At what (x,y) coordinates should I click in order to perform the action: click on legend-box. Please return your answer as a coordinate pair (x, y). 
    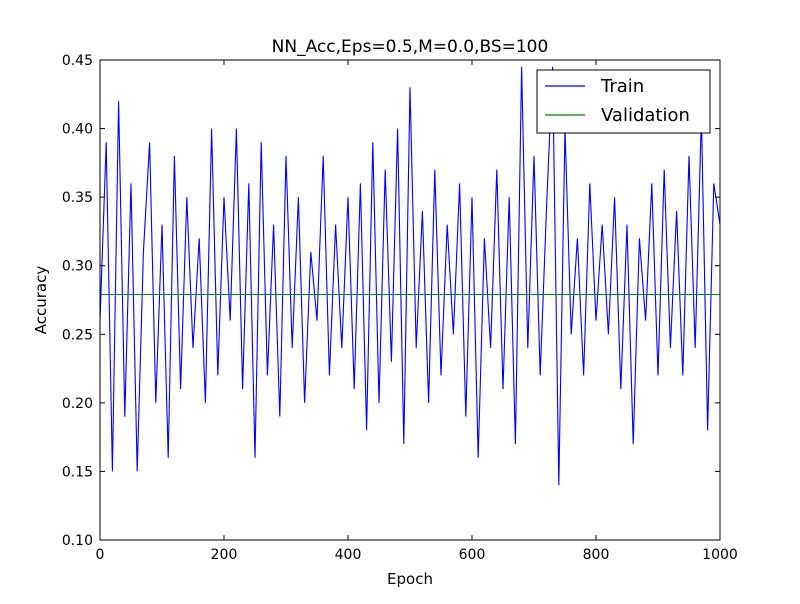
    Looking at the image, I should click on (623, 101).